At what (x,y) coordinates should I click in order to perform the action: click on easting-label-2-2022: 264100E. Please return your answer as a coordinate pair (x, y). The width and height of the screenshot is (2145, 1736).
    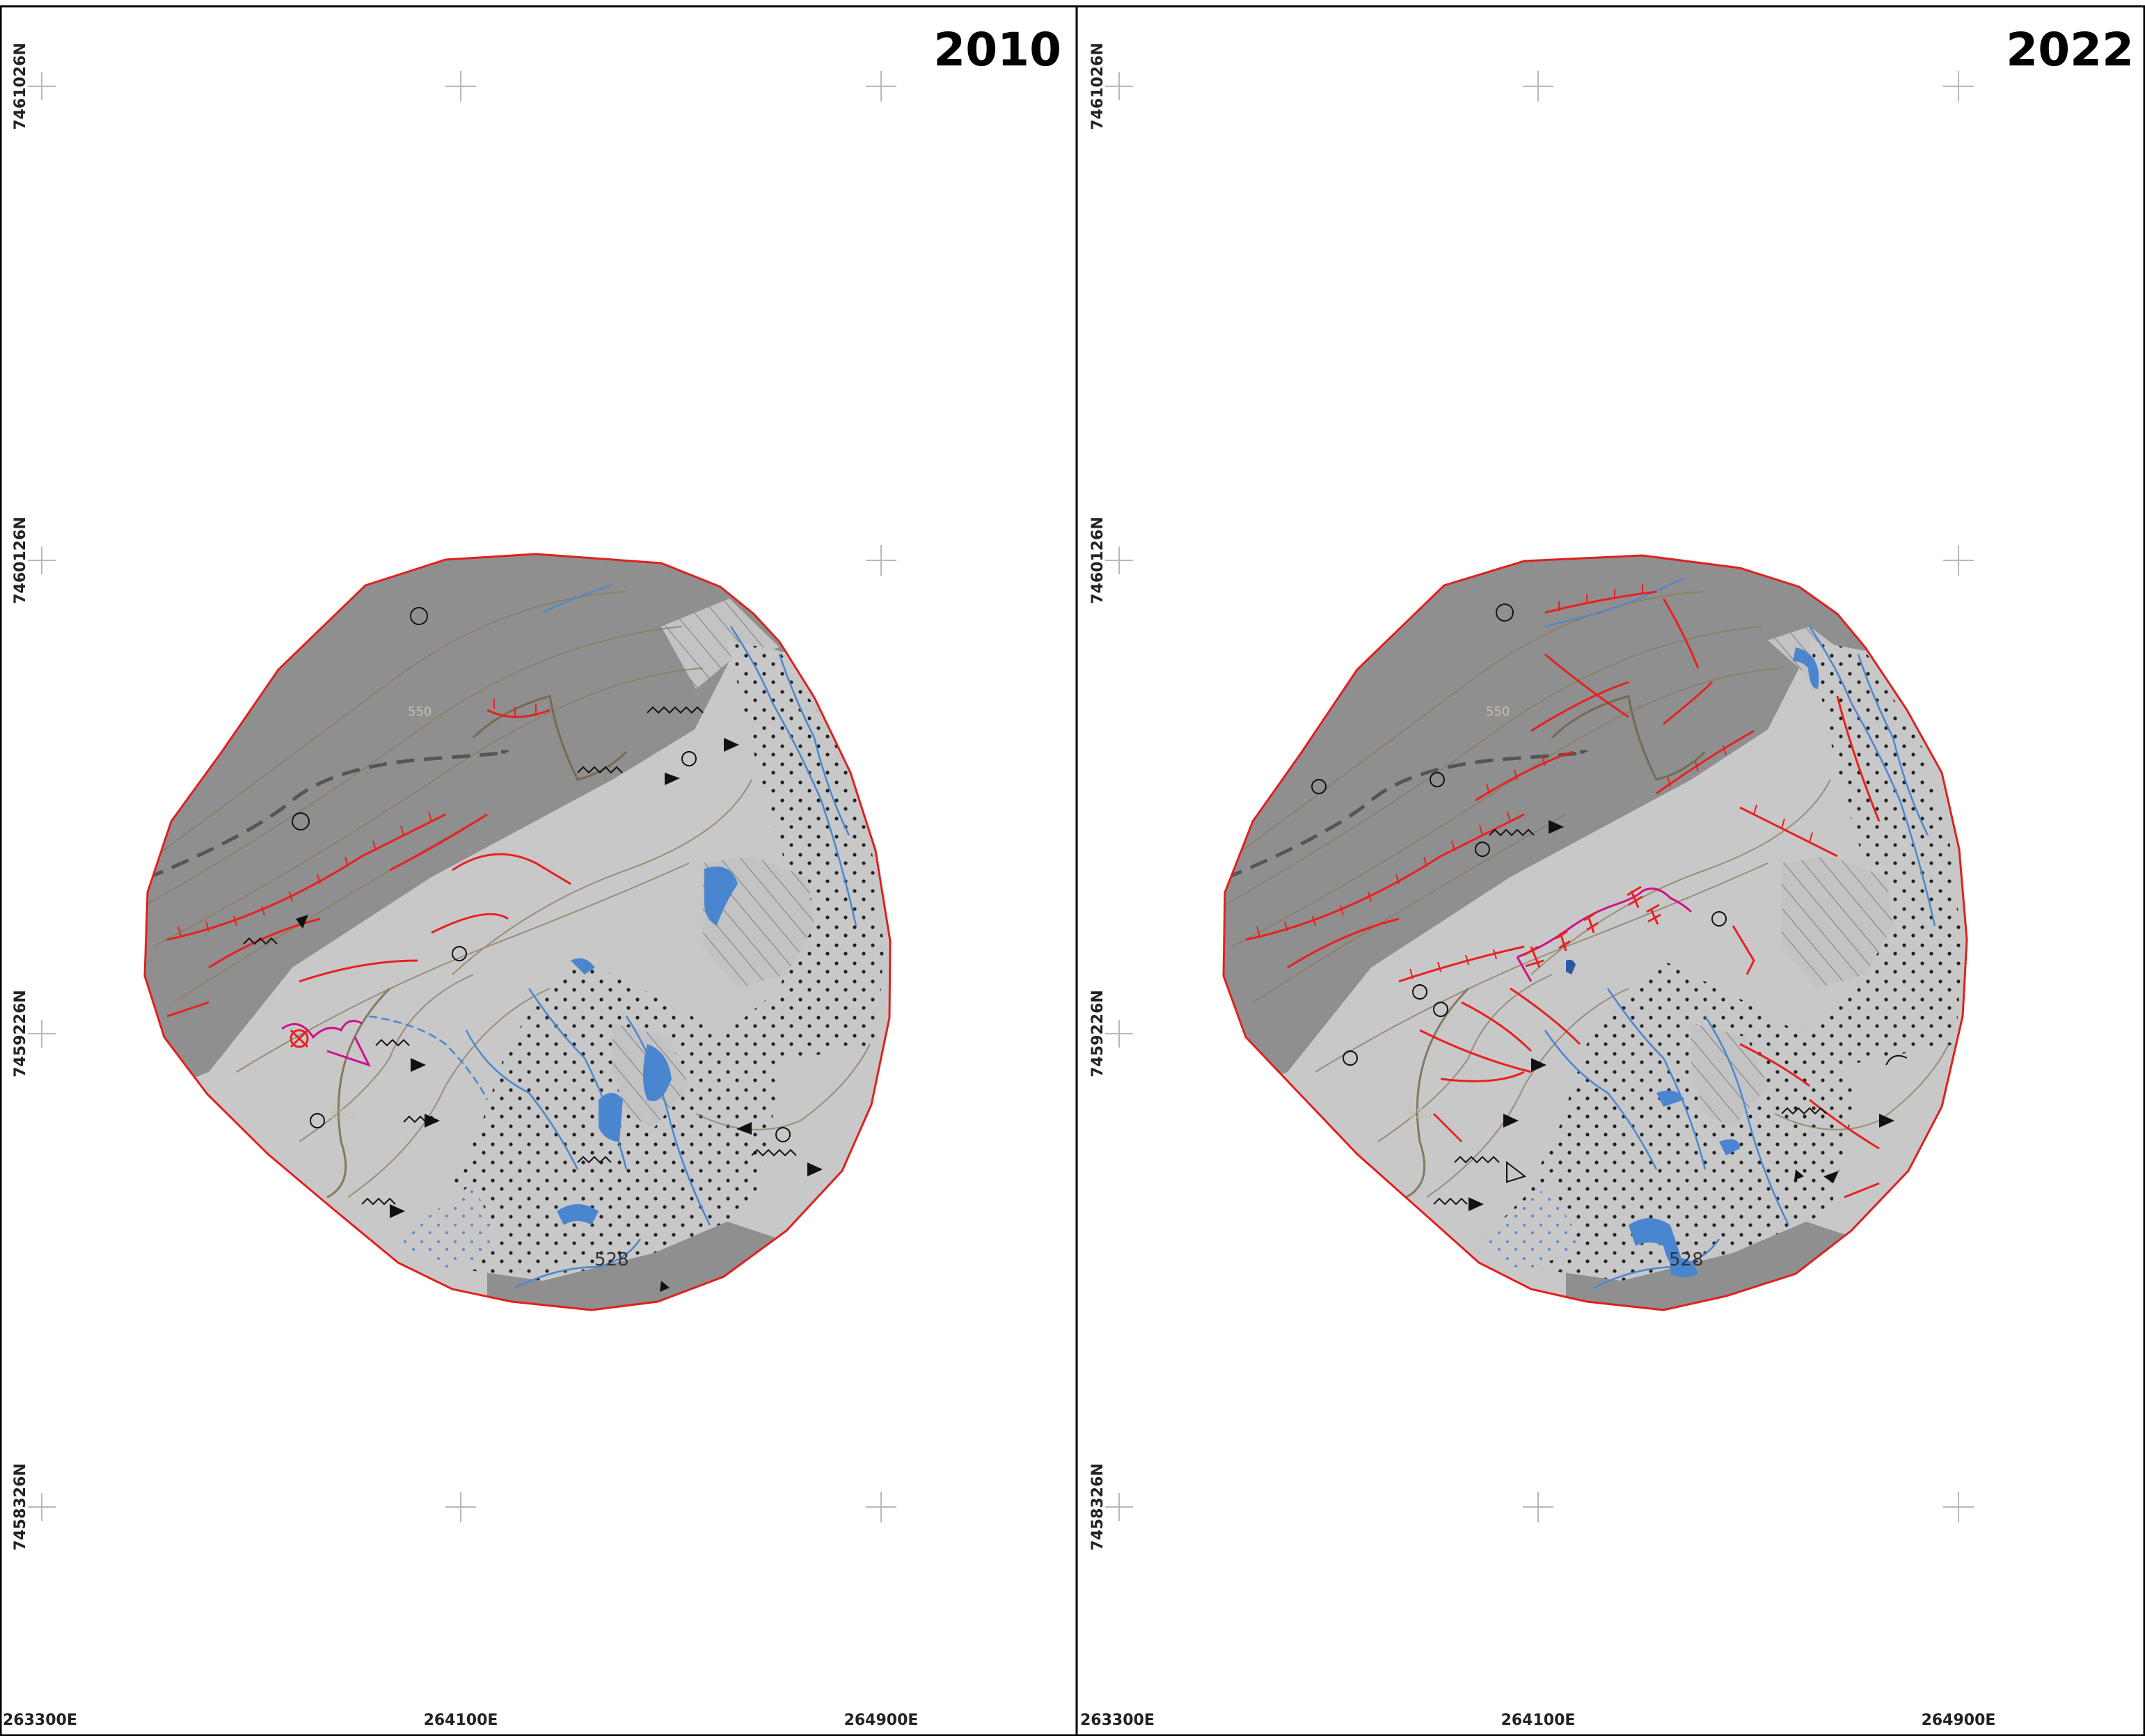
    Looking at the image, I should click on (1538, 1721).